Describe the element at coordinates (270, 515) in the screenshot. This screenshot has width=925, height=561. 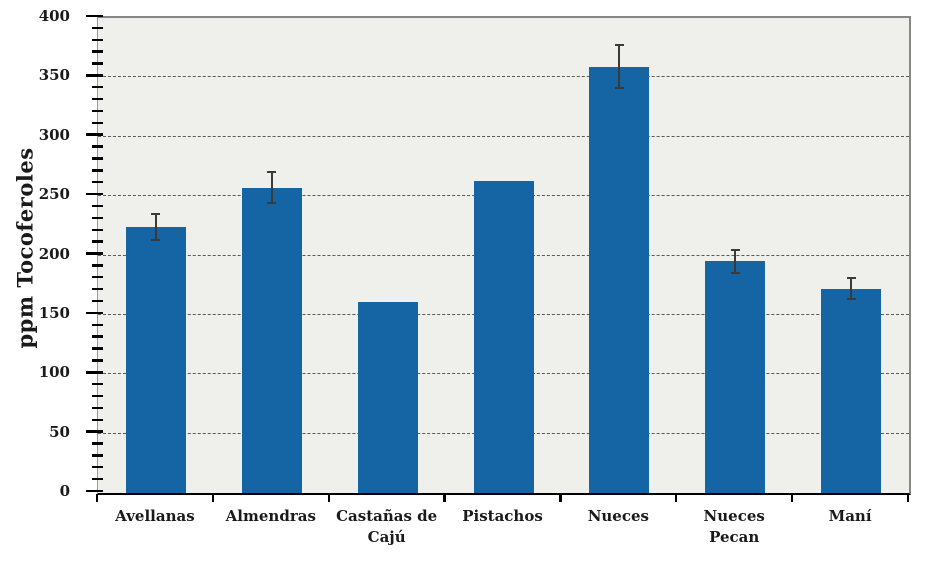
I see `x-tick-label: Almendras` at that location.